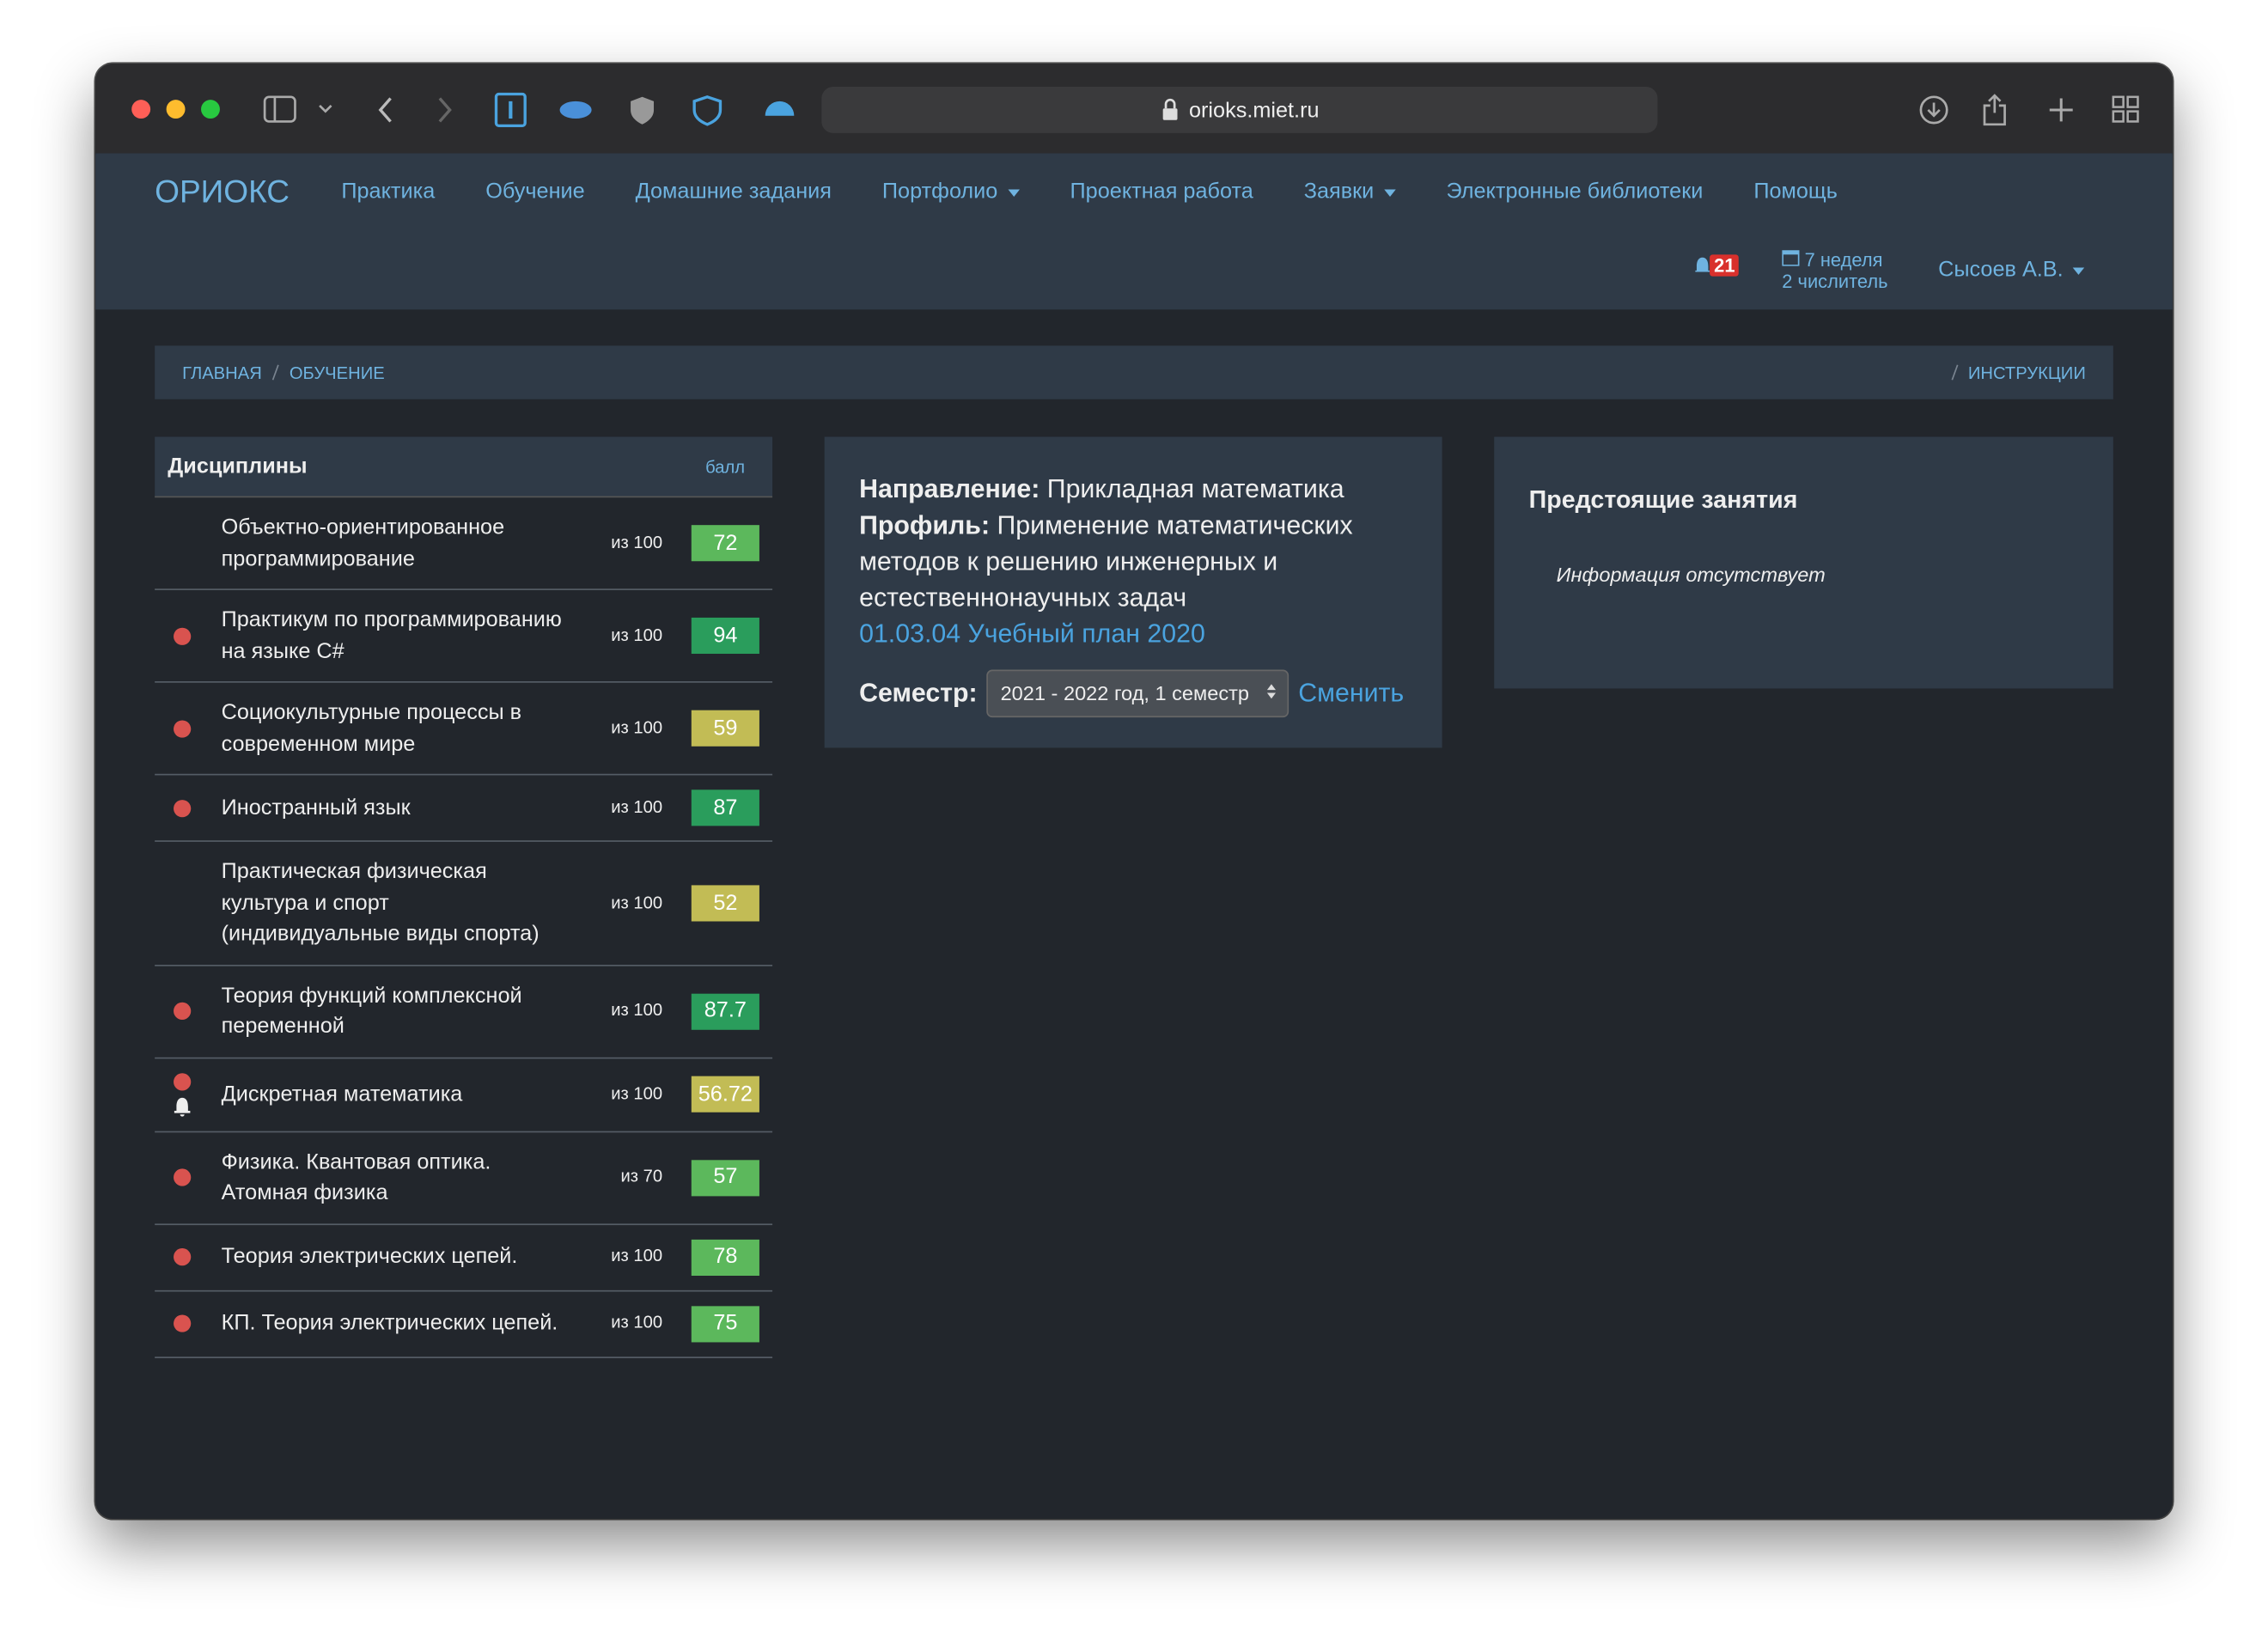  I want to click on notification-count: 21, so click(1725, 265).